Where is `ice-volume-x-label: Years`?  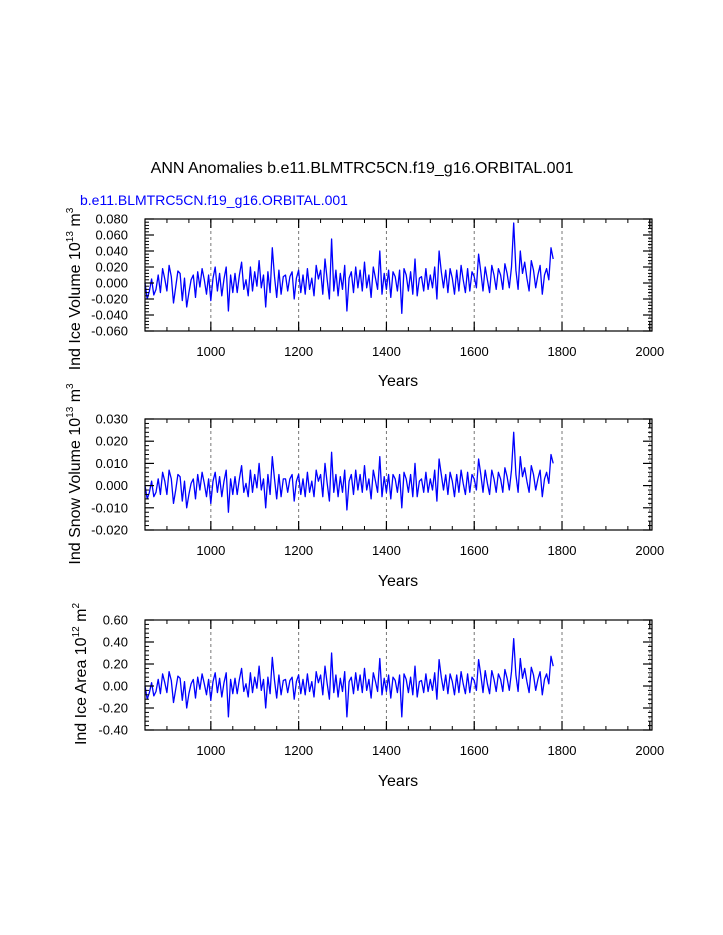 ice-volume-x-label: Years is located at coordinates (398, 381).